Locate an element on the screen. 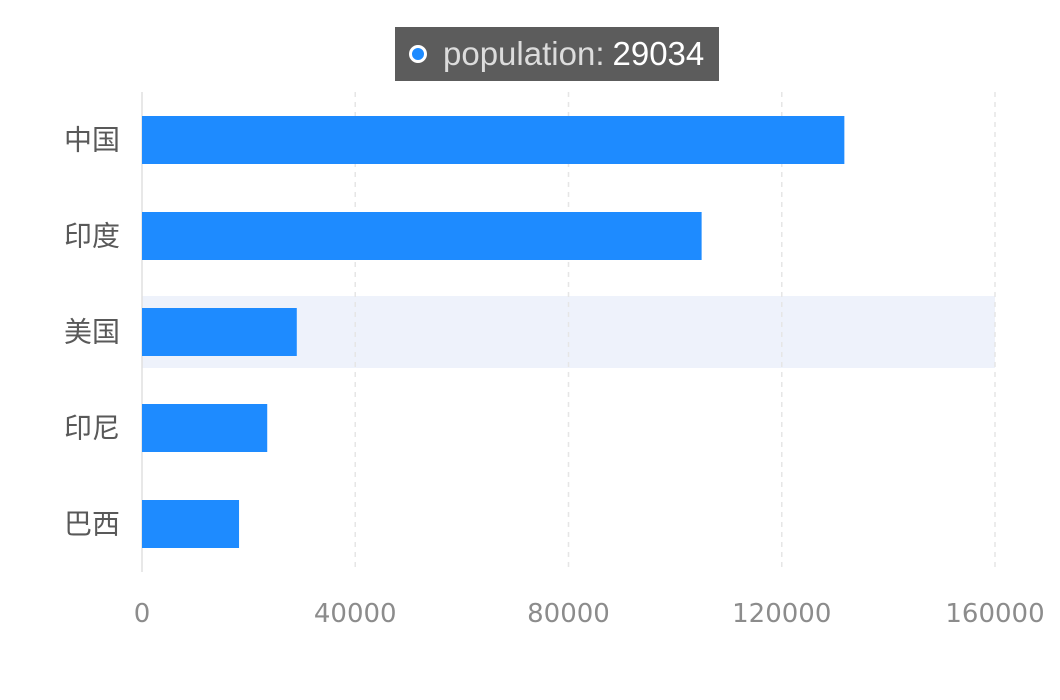 This screenshot has width=1060, height=700. bar-印度 is located at coordinates (422, 236).